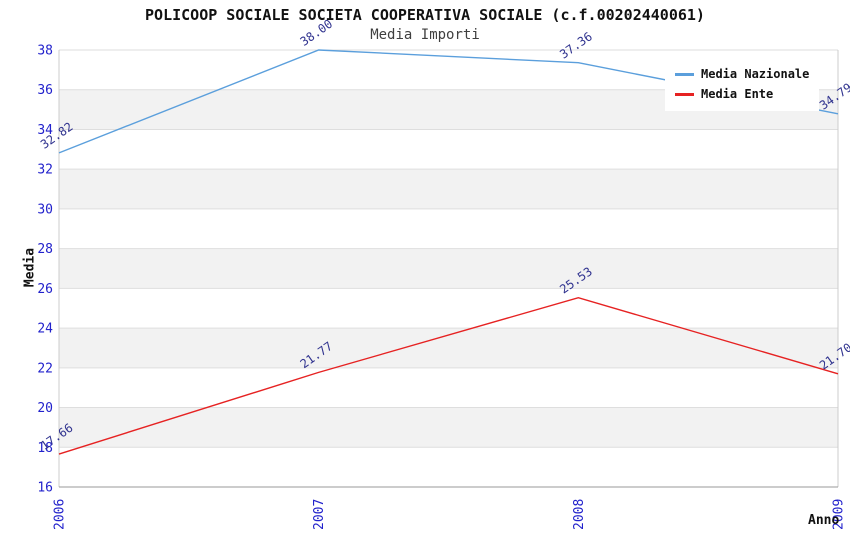 The width and height of the screenshot is (850, 550). Describe the element at coordinates (319, 514) in the screenshot. I see `x-tick-label: 2007` at that location.